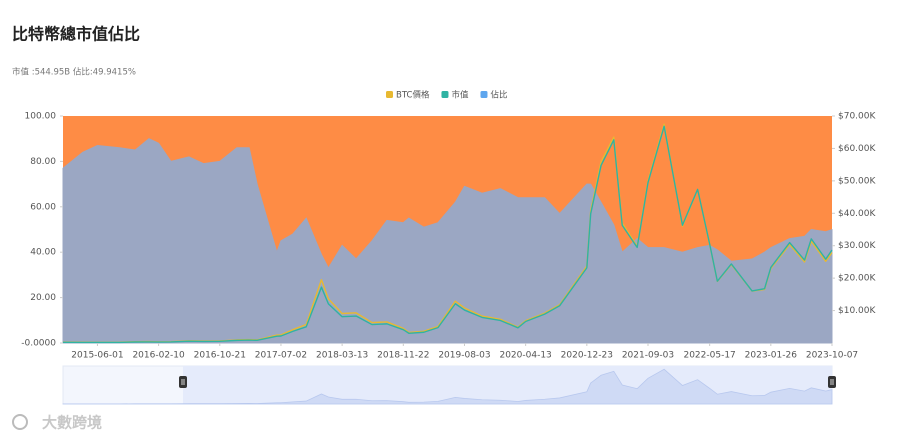  I want to click on legend-label: 市值, so click(460, 95).